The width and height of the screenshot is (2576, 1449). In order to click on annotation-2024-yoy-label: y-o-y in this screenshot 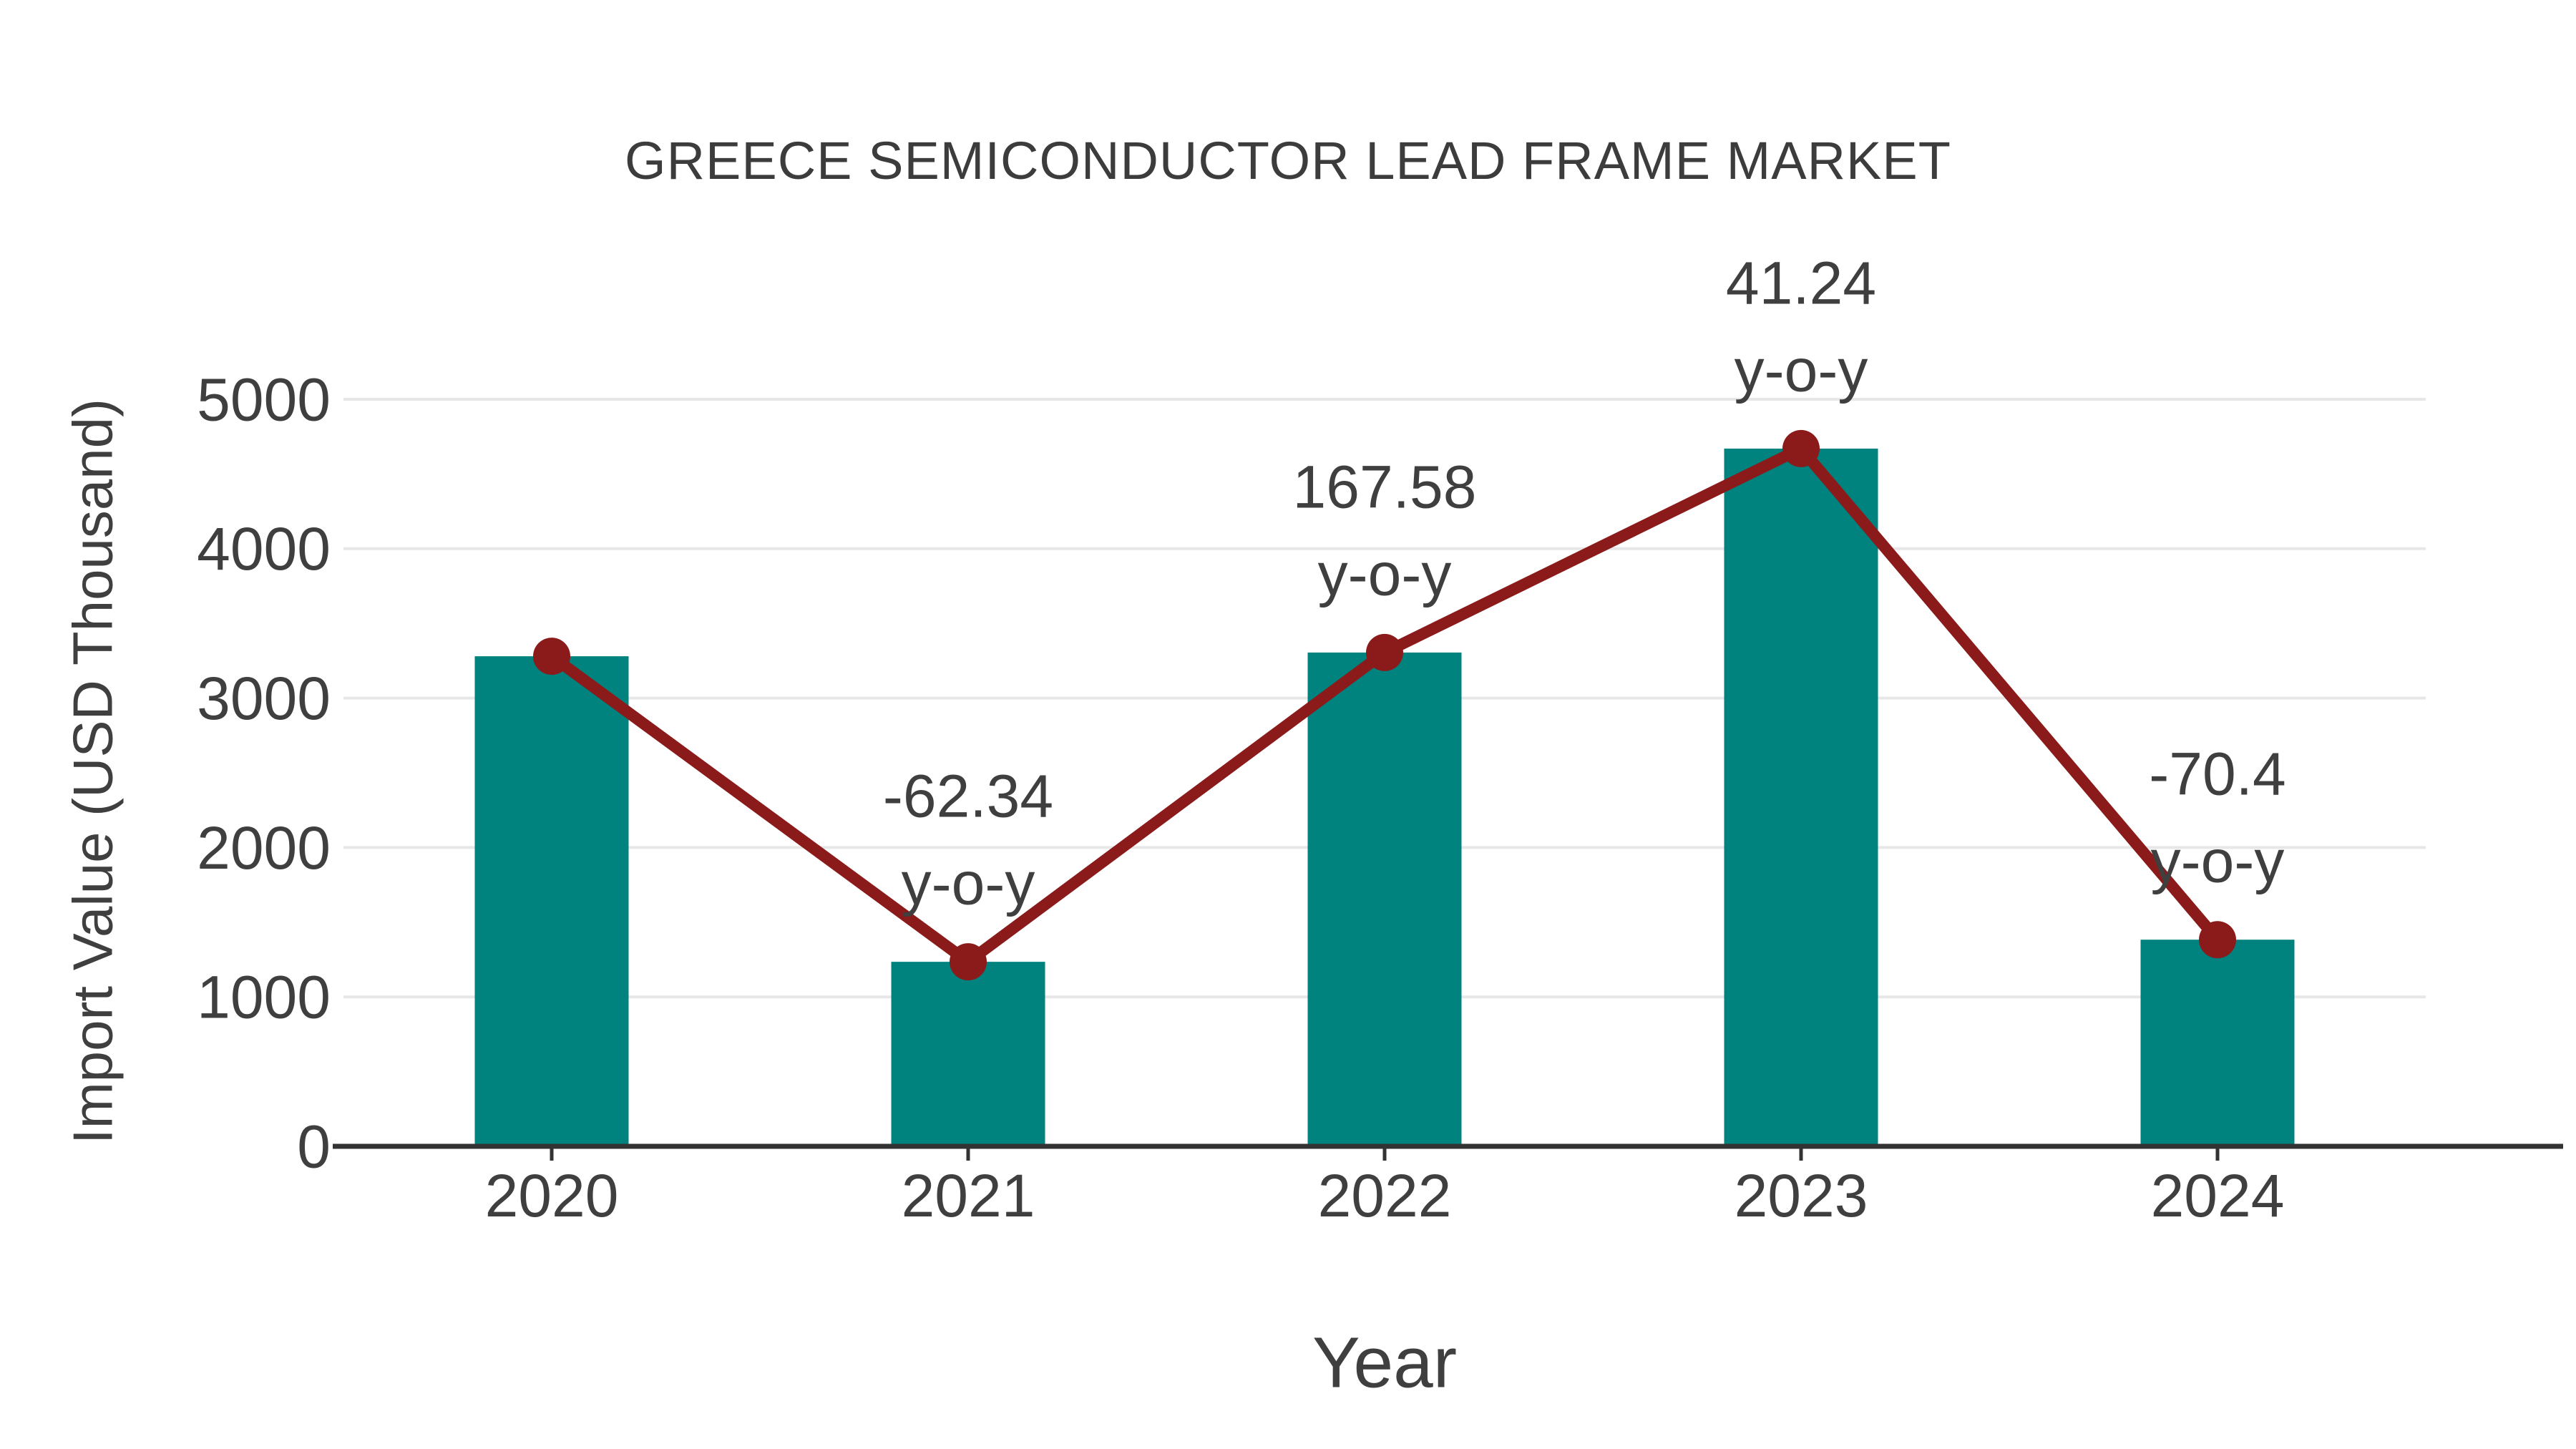, I will do `click(2218, 861)`.